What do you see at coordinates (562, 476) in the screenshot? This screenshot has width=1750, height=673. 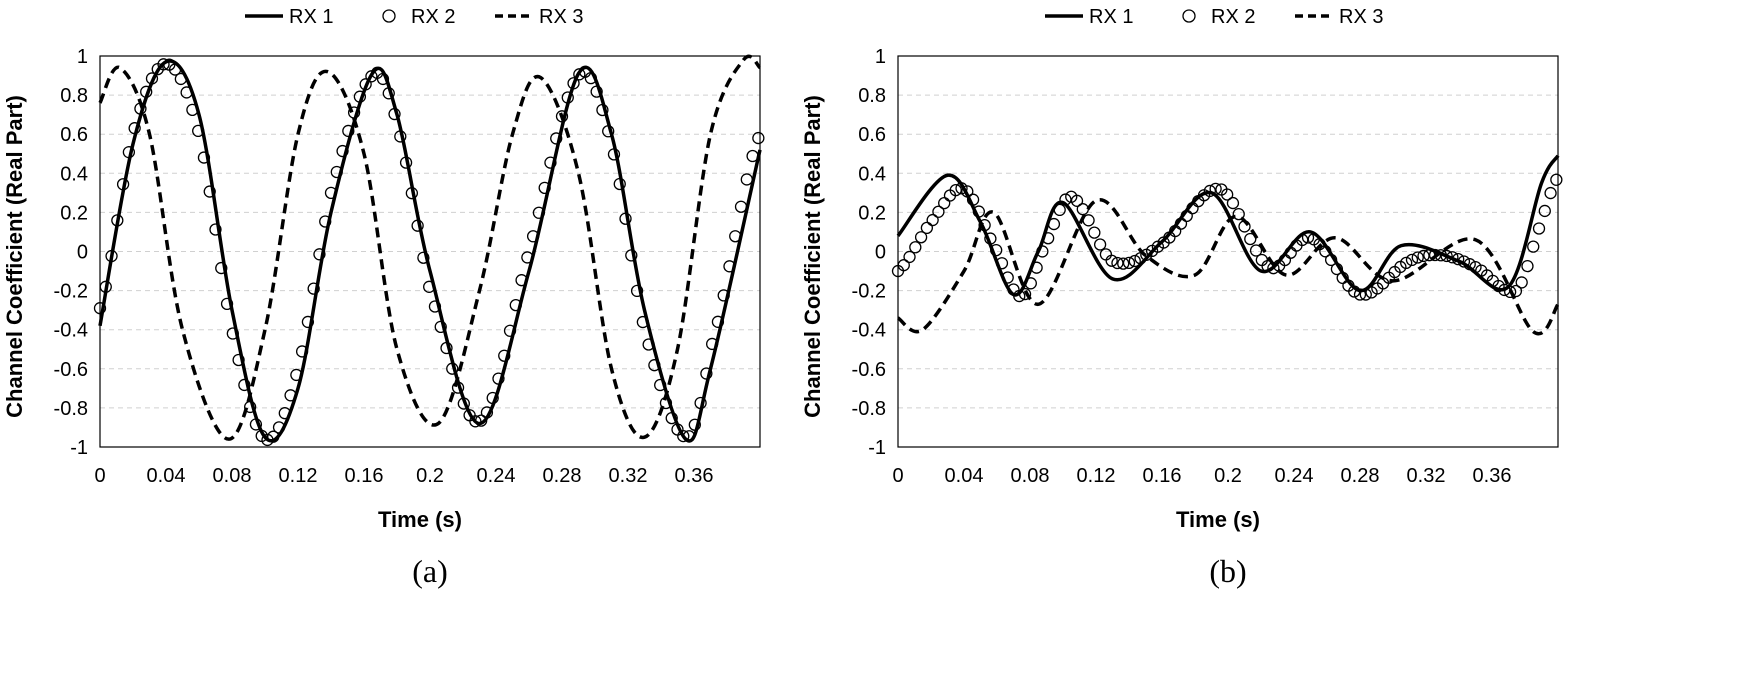 I see `x-tick-label: 0.28` at bounding box center [562, 476].